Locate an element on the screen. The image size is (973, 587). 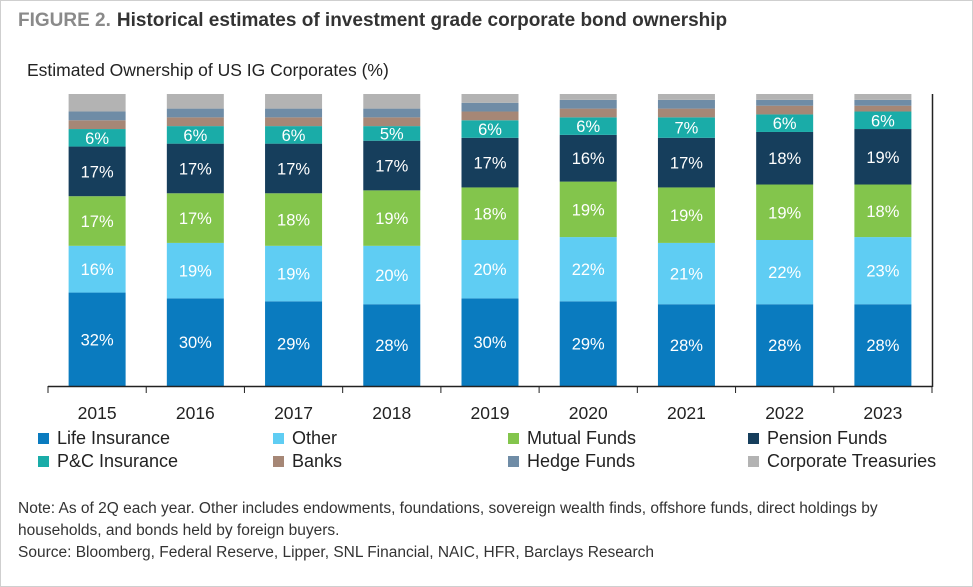
bar-segment-life-insurance-2017 is located at coordinates (294, 343).